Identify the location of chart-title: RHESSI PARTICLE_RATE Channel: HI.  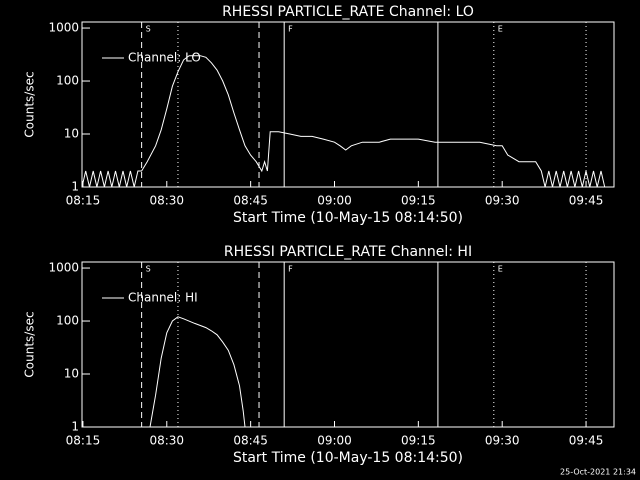
(348, 252).